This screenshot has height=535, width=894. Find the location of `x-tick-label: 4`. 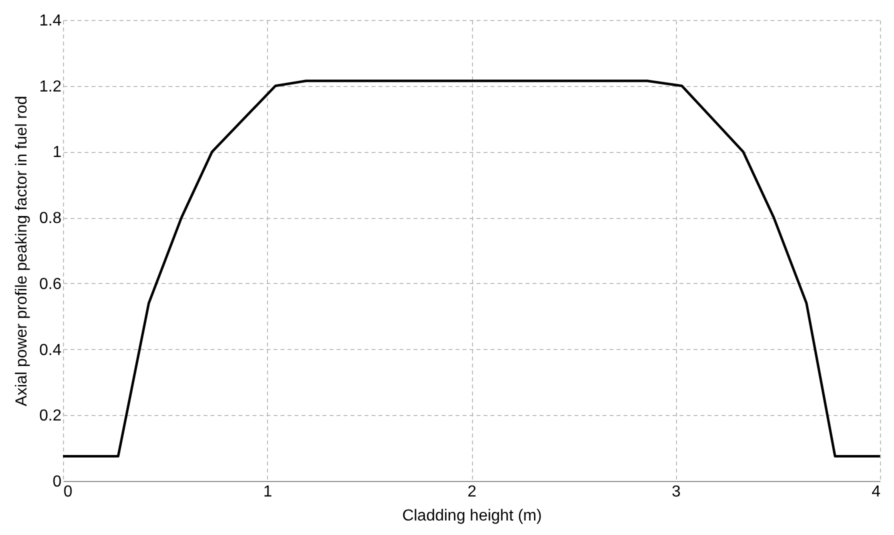

x-tick-label: 4 is located at coordinates (876, 492).